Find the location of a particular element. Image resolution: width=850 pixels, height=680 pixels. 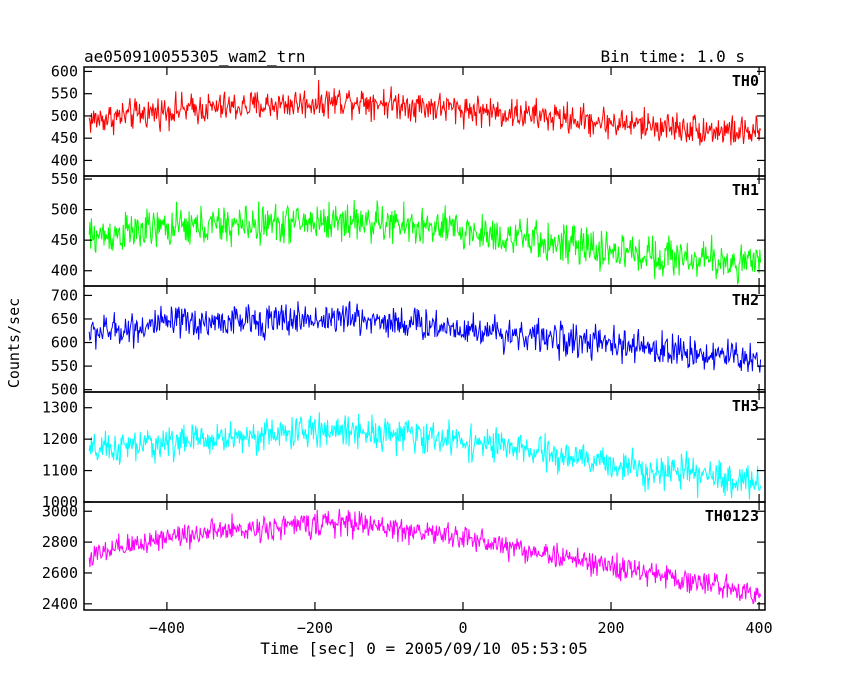

panel-label: TH0 is located at coordinates (745, 81).